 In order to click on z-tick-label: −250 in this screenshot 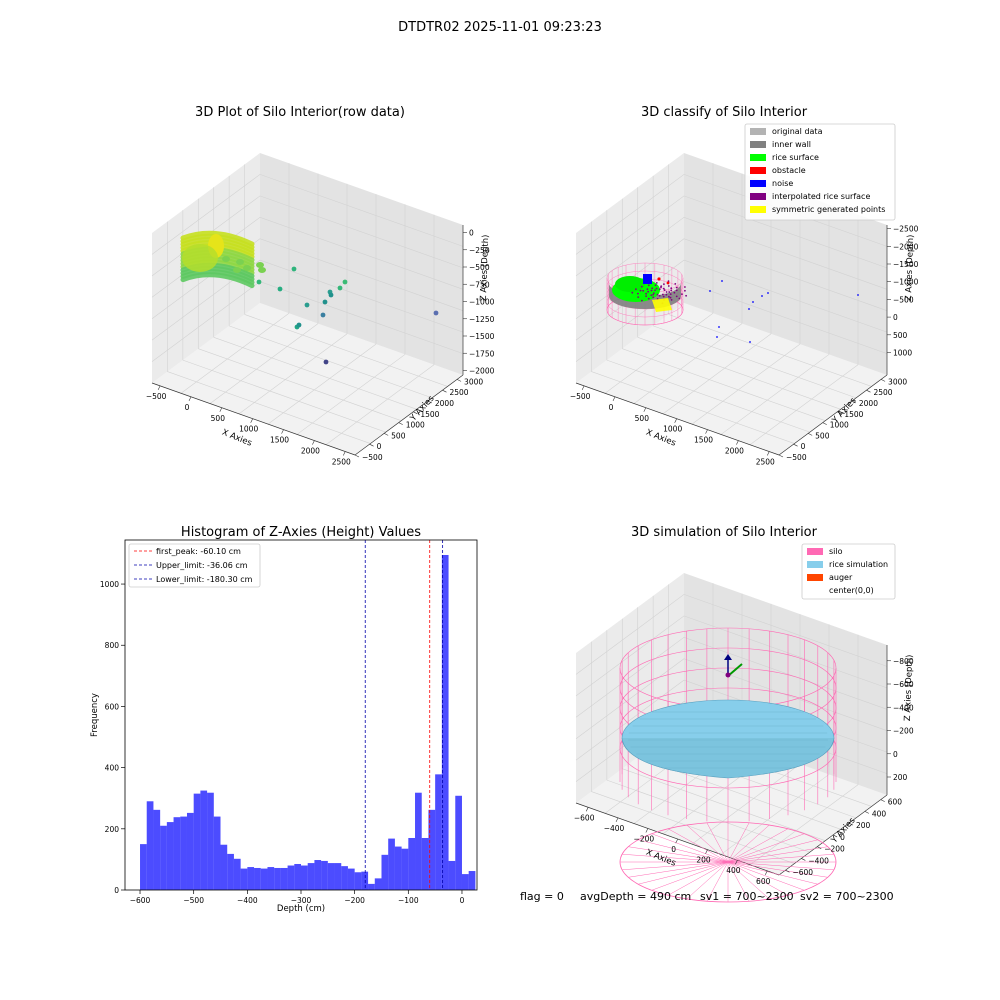, I will do `click(479, 250)`.